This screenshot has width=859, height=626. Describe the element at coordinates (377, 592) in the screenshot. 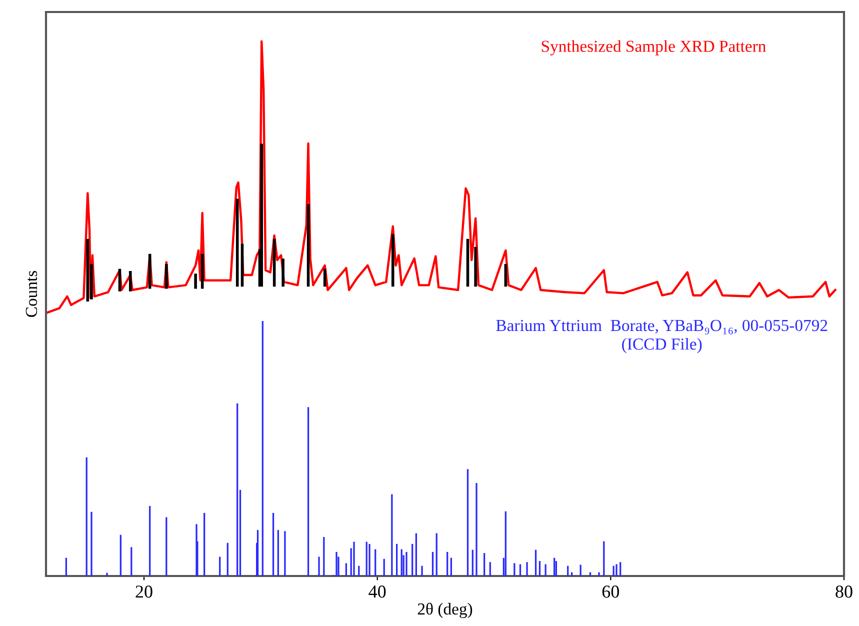

I see `x-tick-label: 40` at that location.